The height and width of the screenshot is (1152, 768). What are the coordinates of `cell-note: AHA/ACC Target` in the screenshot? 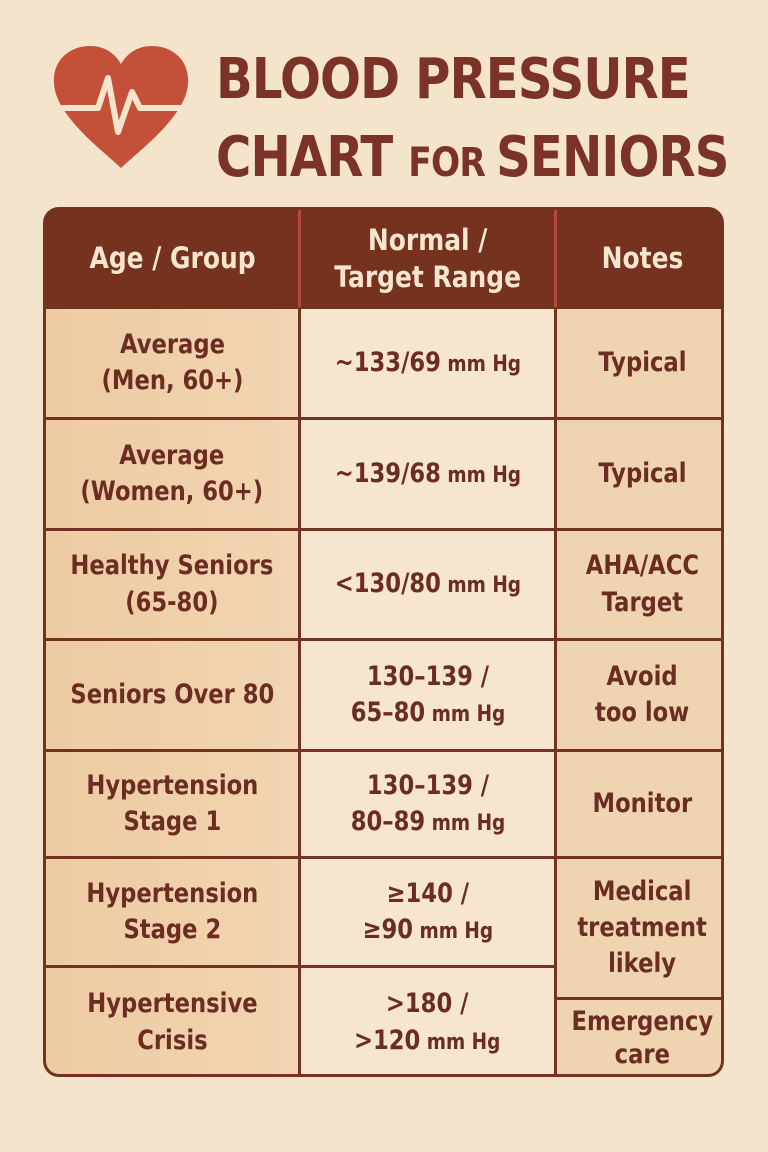 It's located at (639, 584).